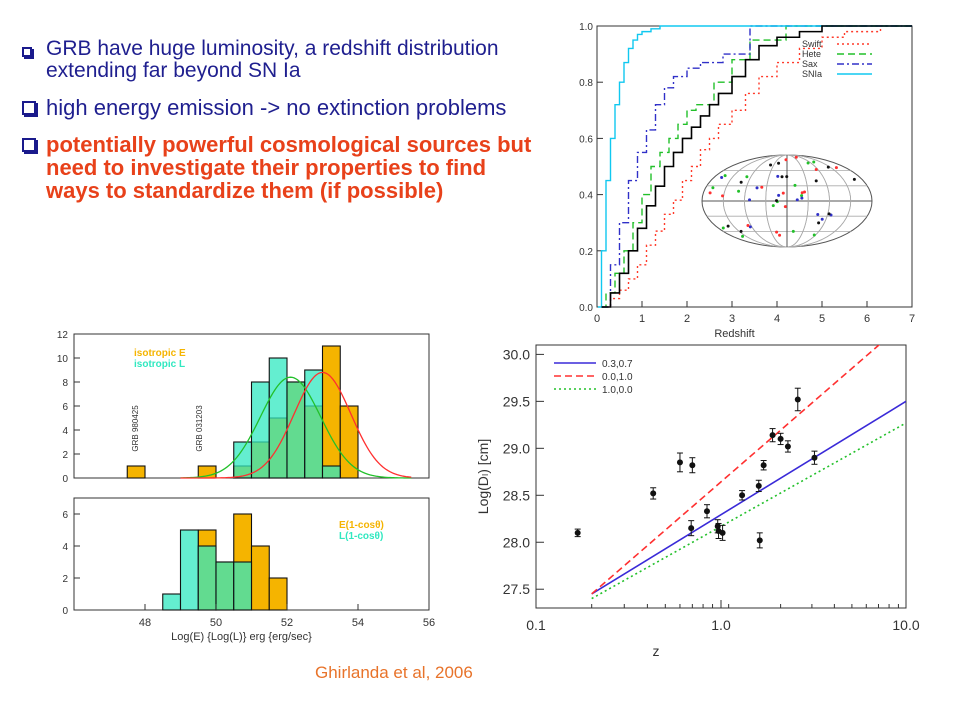 The height and width of the screenshot is (720, 960). What do you see at coordinates (734, 334) in the screenshot?
I see `x-axis-label: Redshift` at bounding box center [734, 334].